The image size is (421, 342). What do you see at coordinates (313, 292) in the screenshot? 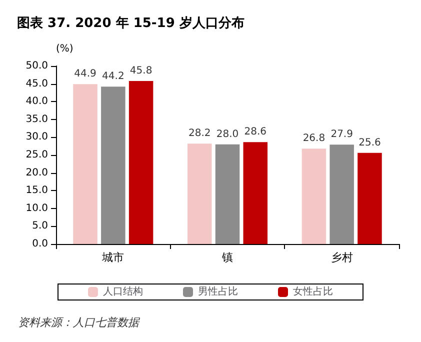
I see `legend-label: 女性占比` at bounding box center [313, 292].